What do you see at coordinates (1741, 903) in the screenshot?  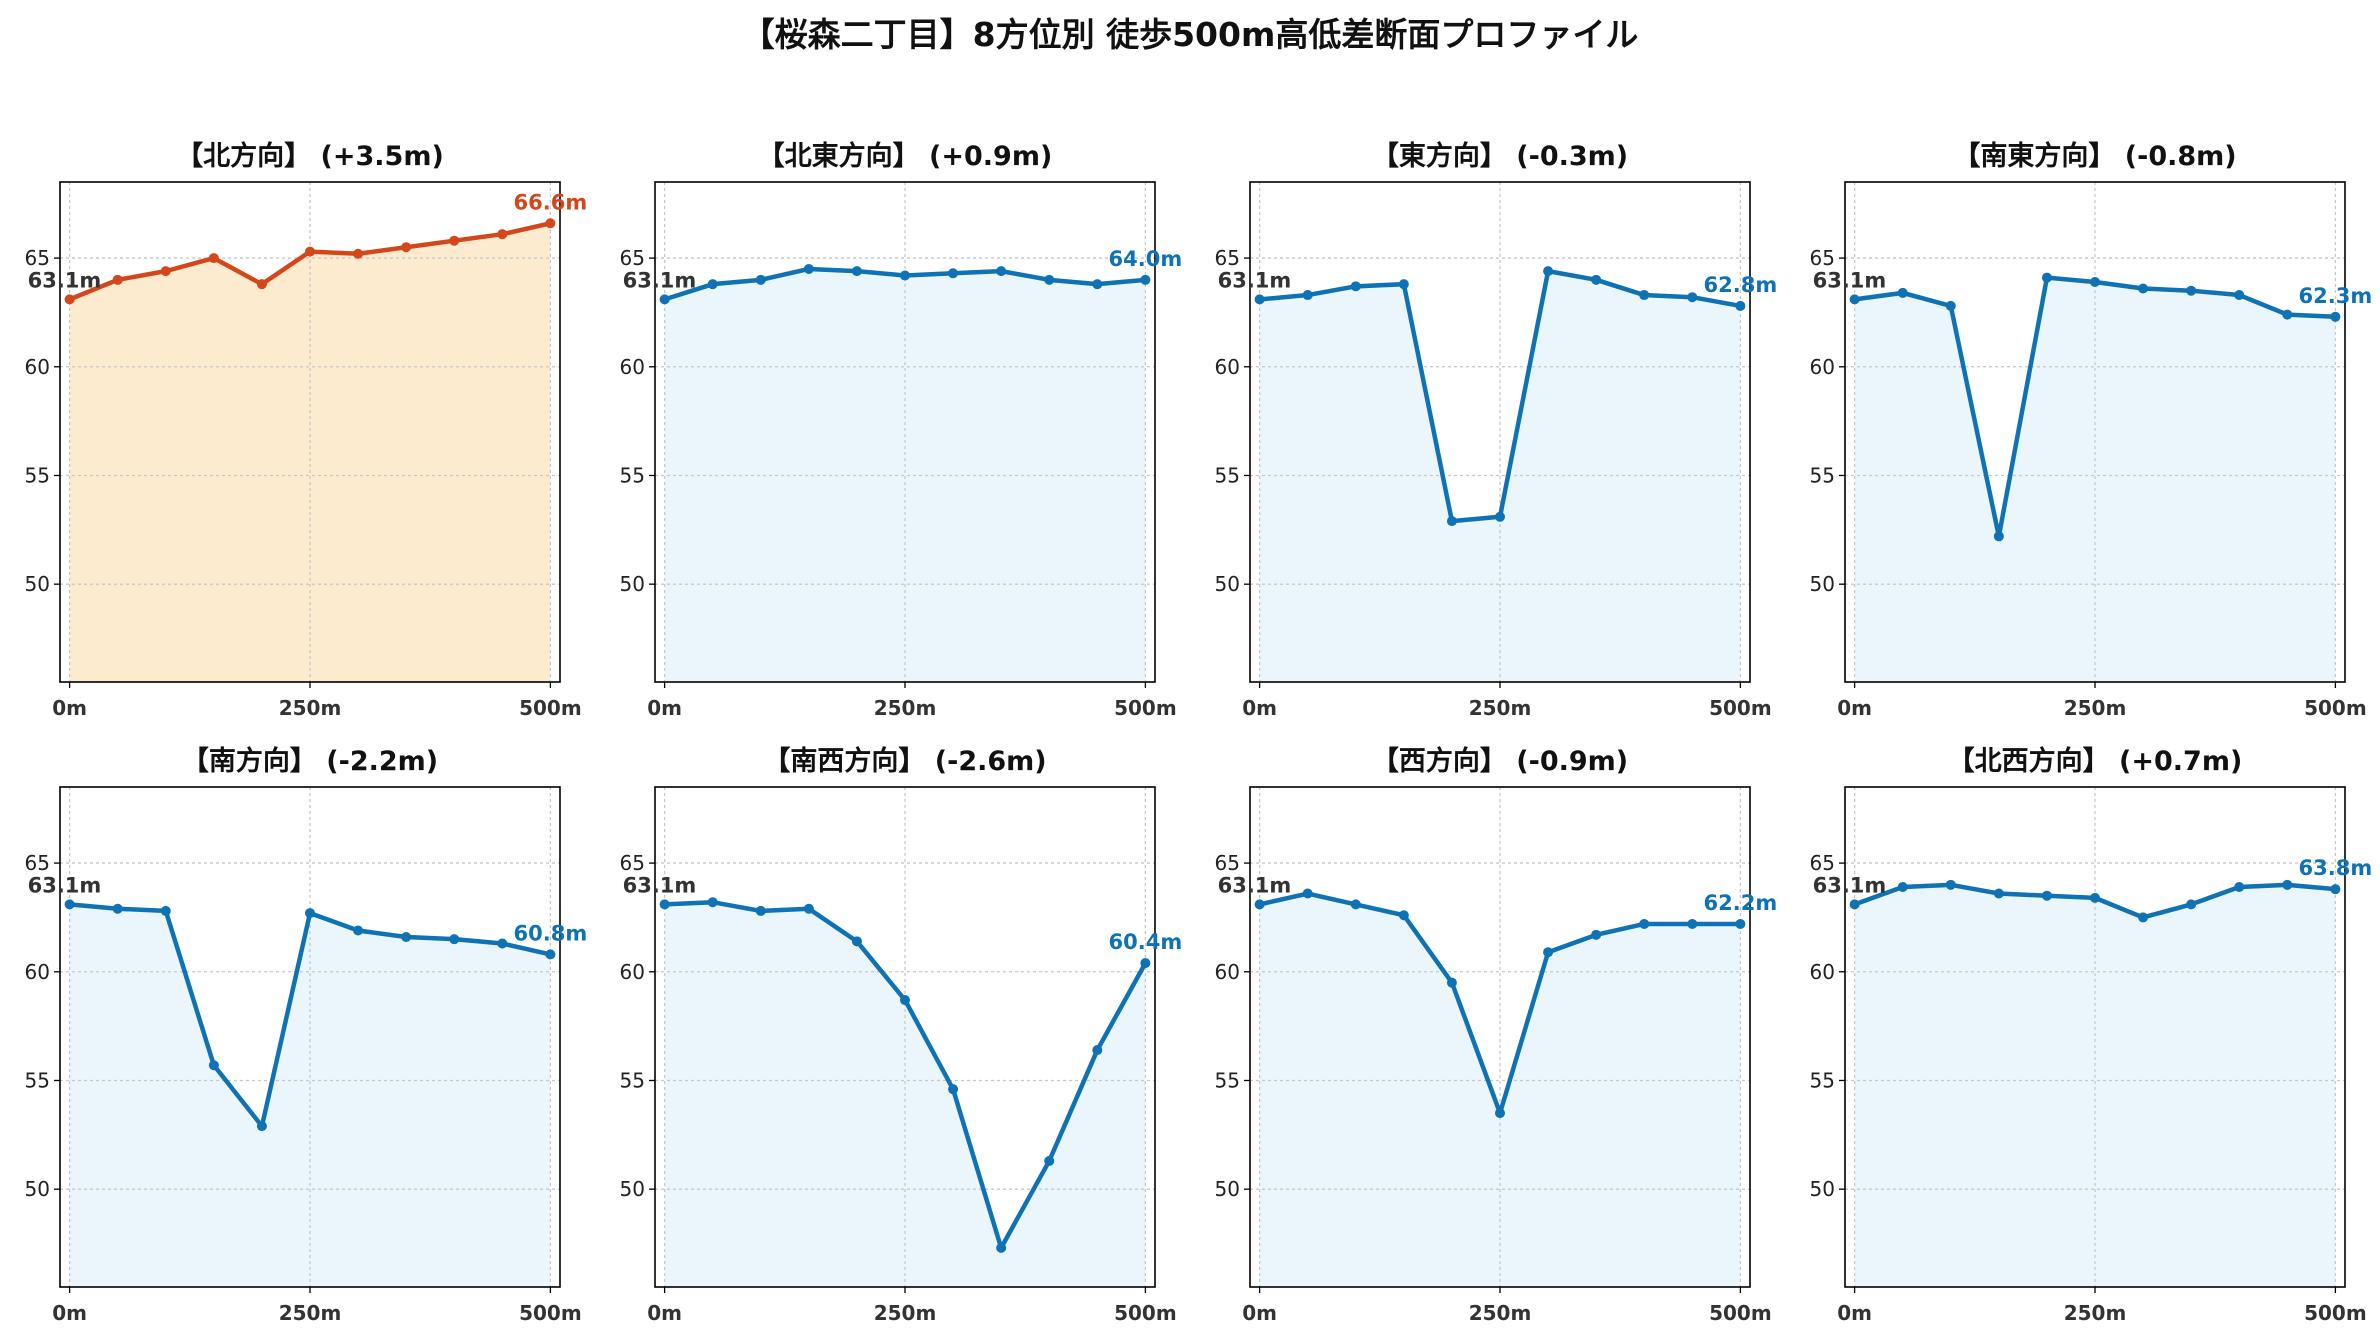 I see `end-elevation-label: 62.2m` at bounding box center [1741, 903].